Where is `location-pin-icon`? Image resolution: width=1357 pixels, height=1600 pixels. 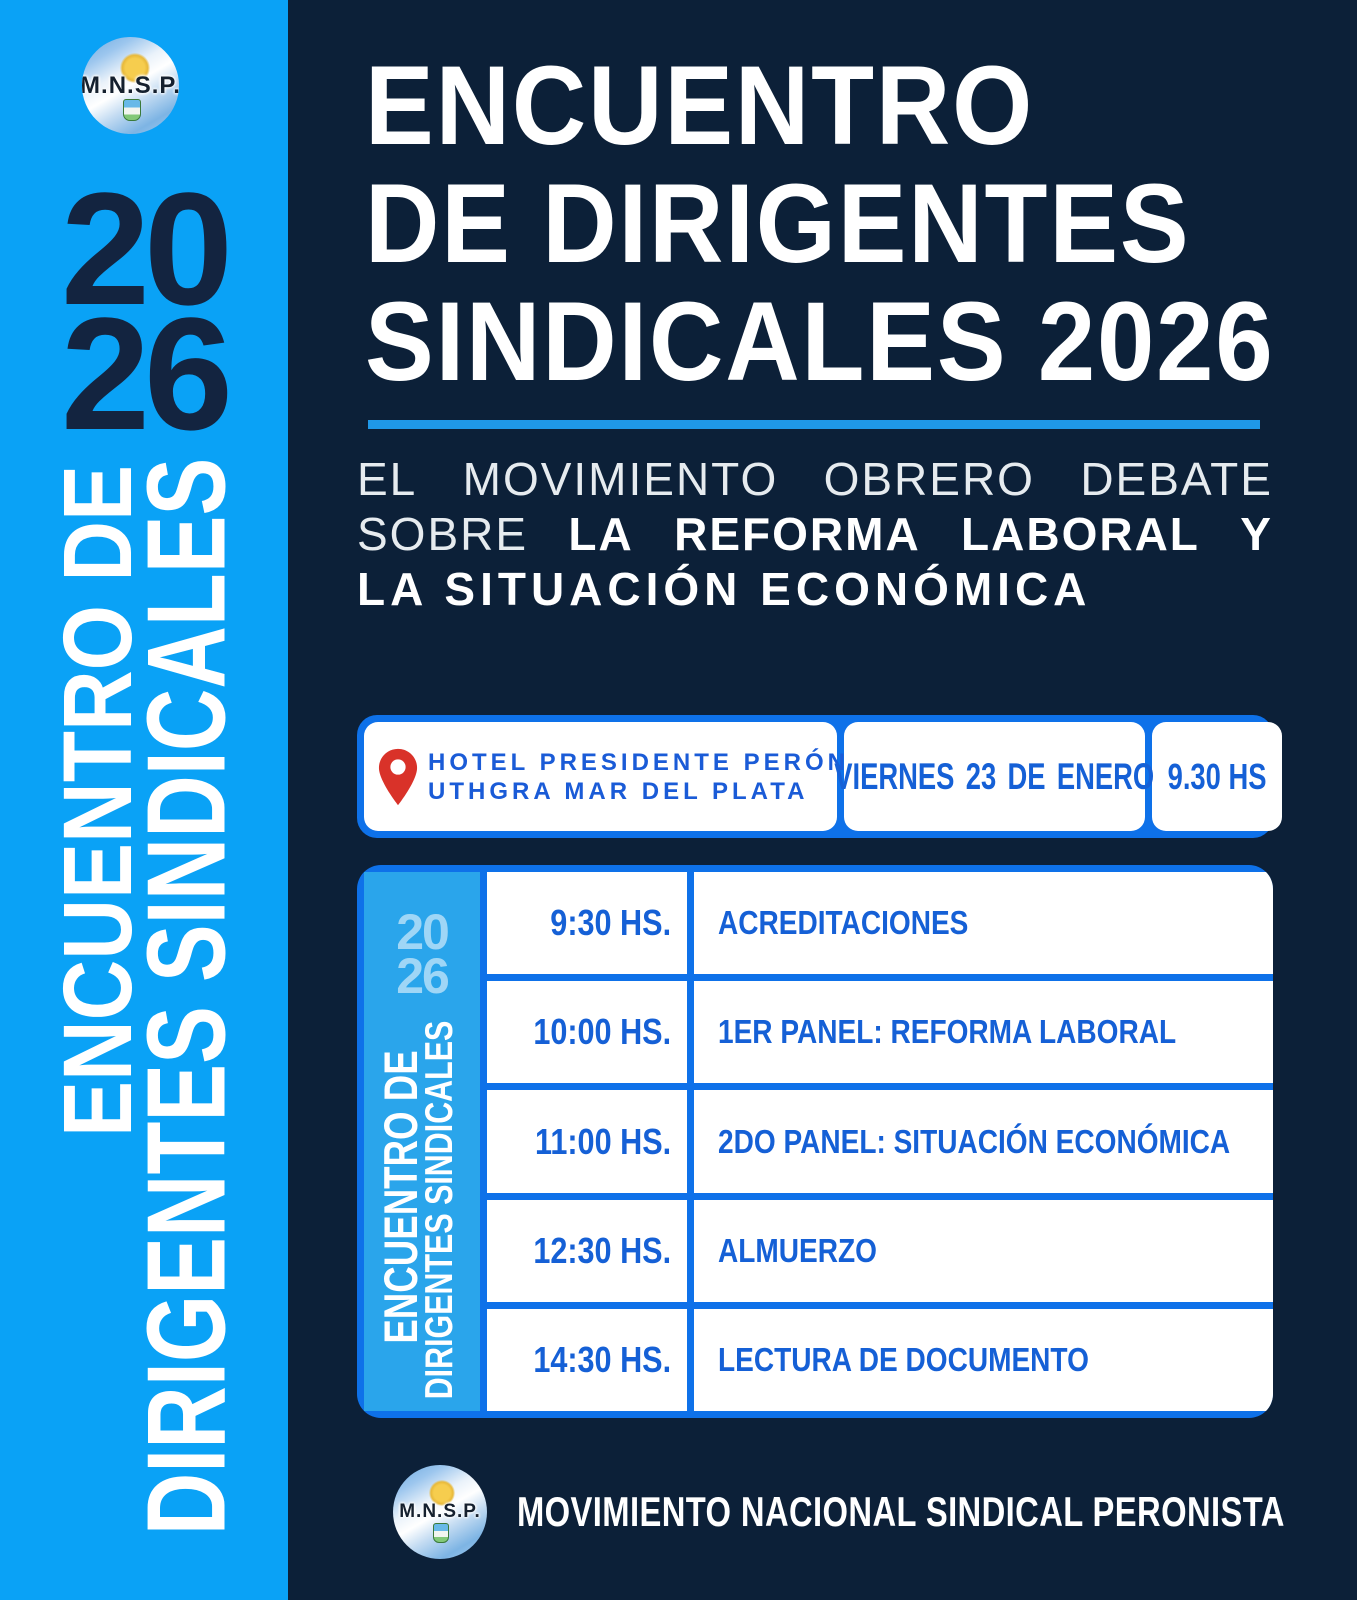 location-pin-icon is located at coordinates (398, 776).